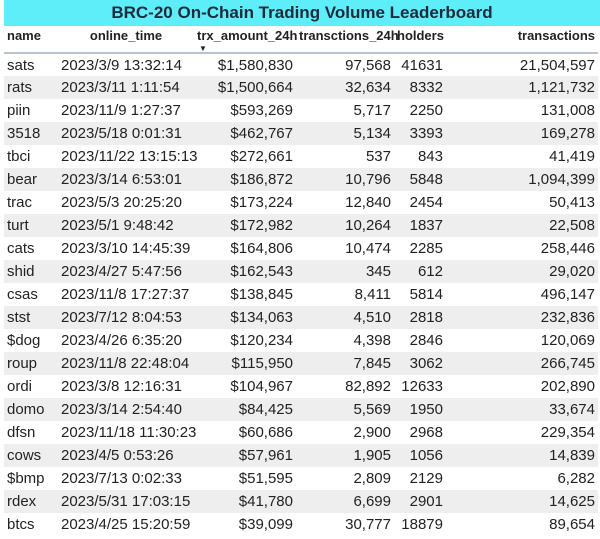  Describe the element at coordinates (19, 110) in the screenshot. I see `cell-name: piin` at that location.